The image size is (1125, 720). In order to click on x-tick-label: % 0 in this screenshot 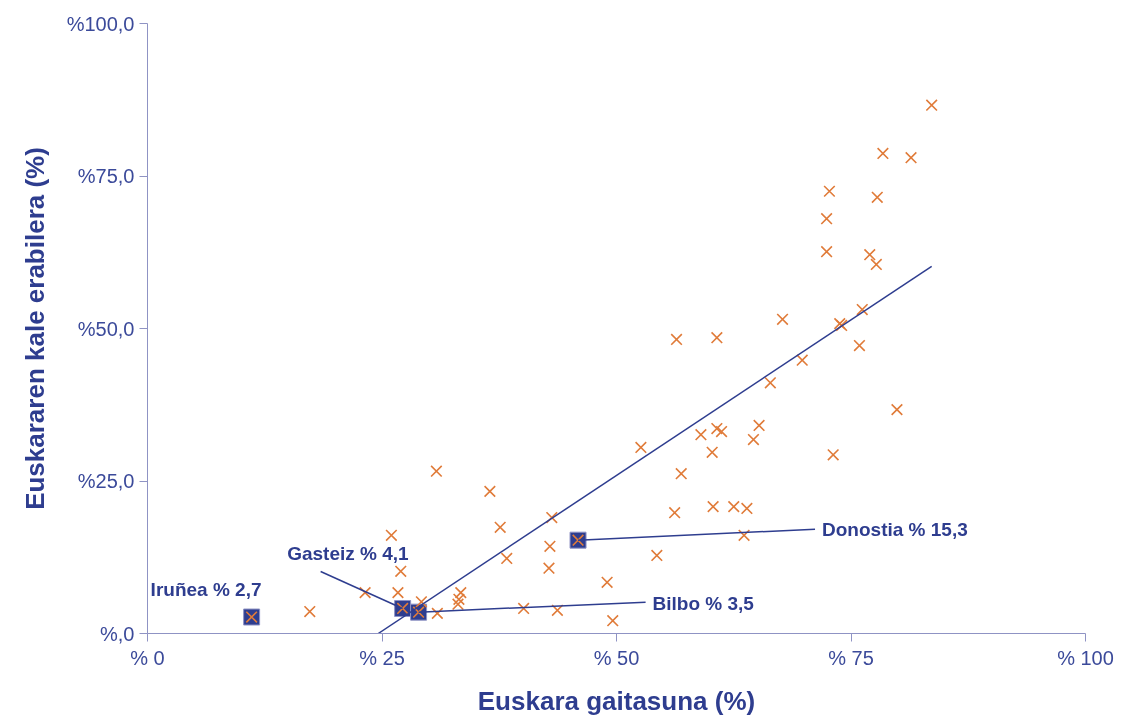, I will do `click(147, 657)`.